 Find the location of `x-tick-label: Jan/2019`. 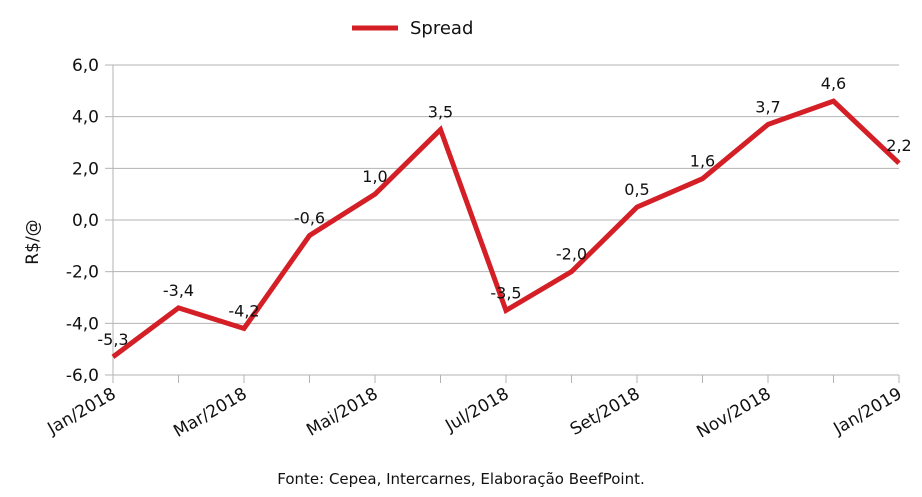

x-tick-label: Jan/2019 is located at coordinates (868, 411).